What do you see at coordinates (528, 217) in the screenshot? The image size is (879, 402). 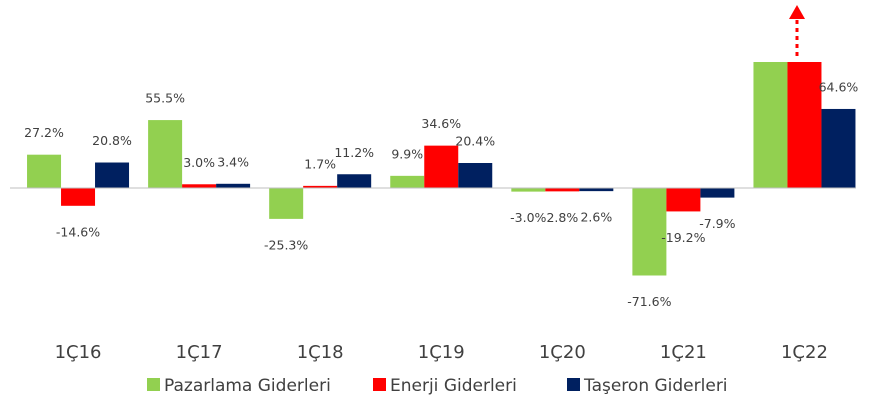 I see `data-label: -3.0%` at bounding box center [528, 217].